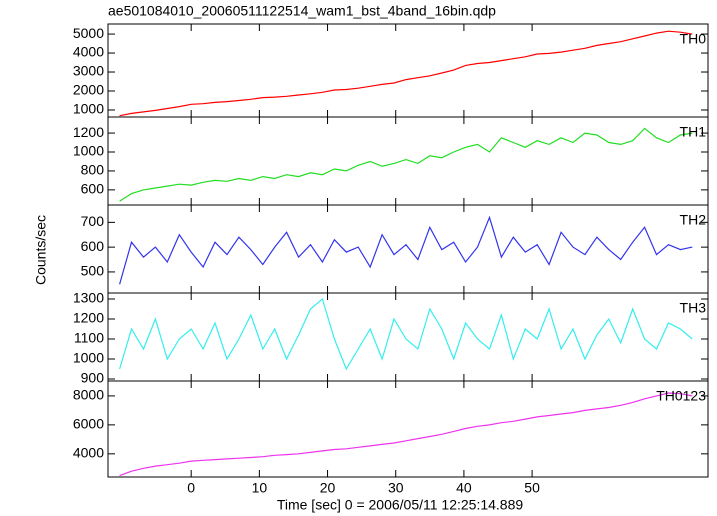  Describe the element at coordinates (93, 271) in the screenshot. I see `y-tick-label: 500` at that location.